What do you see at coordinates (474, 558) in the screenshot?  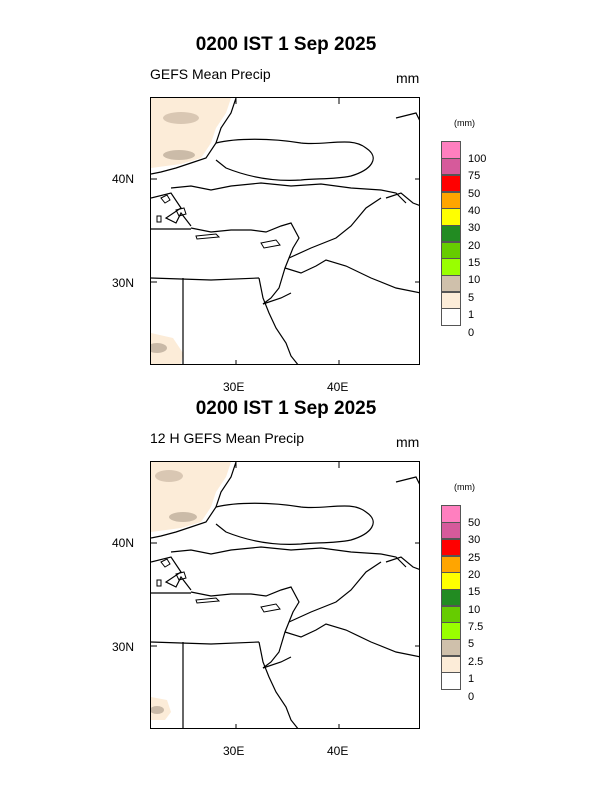 I see `legend-label: 25` at bounding box center [474, 558].